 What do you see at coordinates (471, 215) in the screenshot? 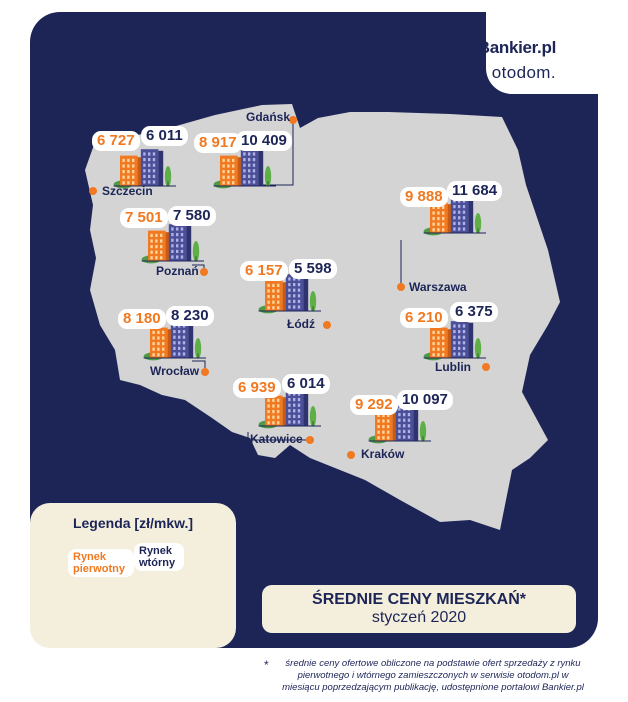
I see `city-3-secondary-side` at bounding box center [471, 215].